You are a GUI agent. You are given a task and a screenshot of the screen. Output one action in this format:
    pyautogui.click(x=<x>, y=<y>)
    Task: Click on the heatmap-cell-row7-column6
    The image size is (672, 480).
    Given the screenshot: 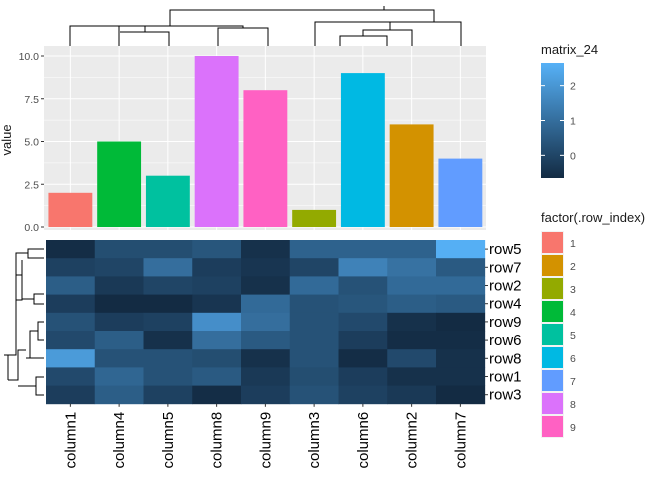 What is the action you would take?
    pyautogui.click(x=363, y=267)
    